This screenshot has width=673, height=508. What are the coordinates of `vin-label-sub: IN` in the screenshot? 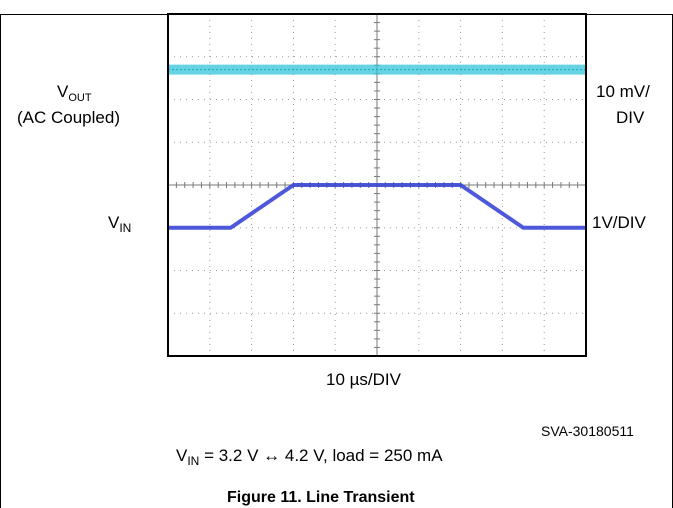 It's located at (125, 228).